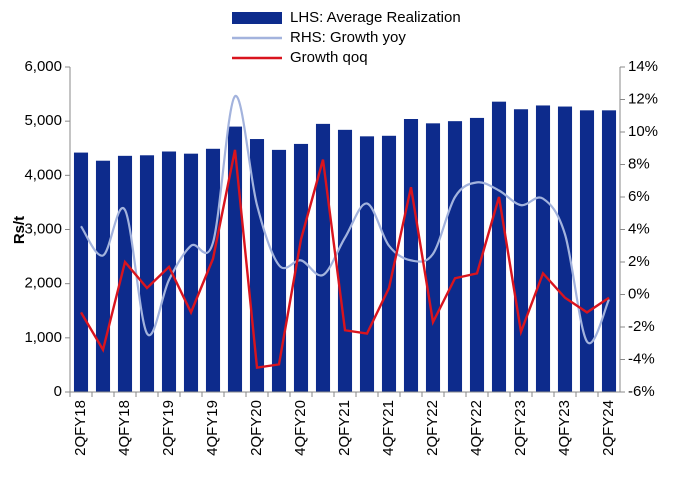 This screenshot has height=482, width=675. Describe the element at coordinates (19, 230) in the screenshot. I see `y-axis-label: Rs/t` at that location.